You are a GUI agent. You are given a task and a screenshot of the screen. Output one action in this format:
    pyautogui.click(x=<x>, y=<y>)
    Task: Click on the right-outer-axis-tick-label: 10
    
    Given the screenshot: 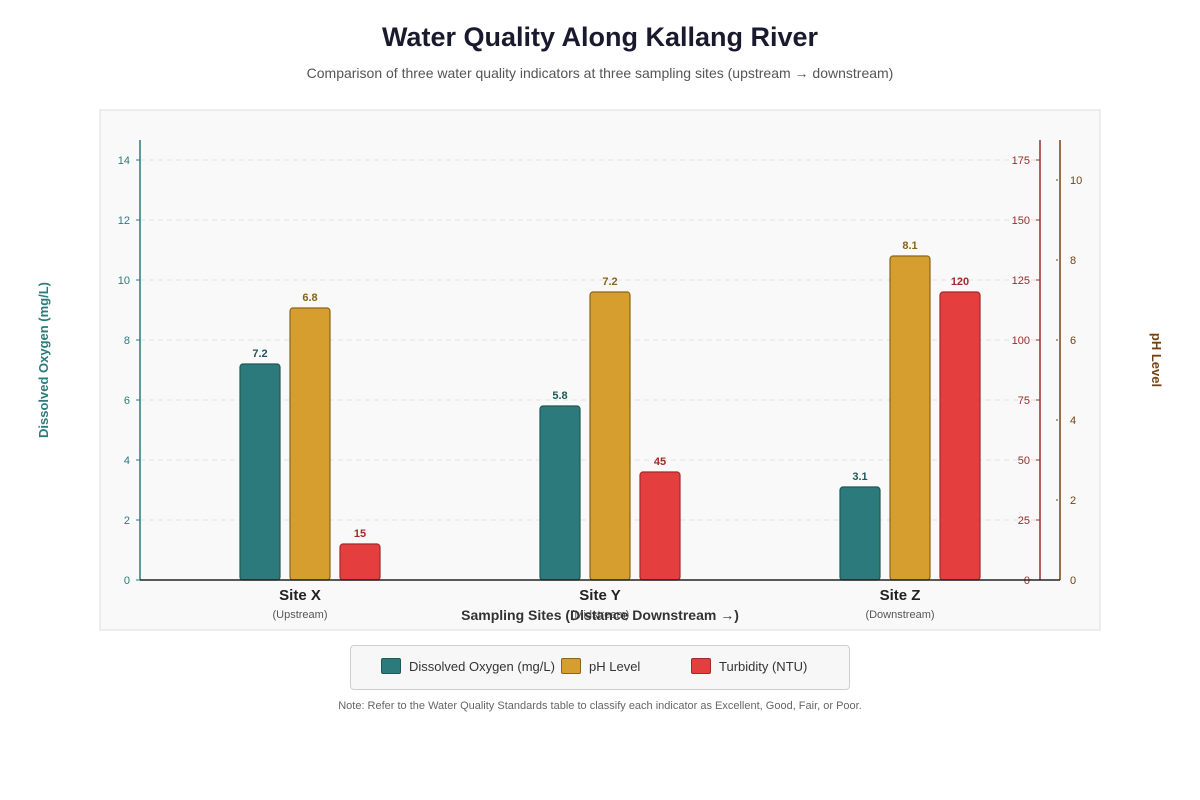 What is the action you would take?
    pyautogui.click(x=1076, y=181)
    